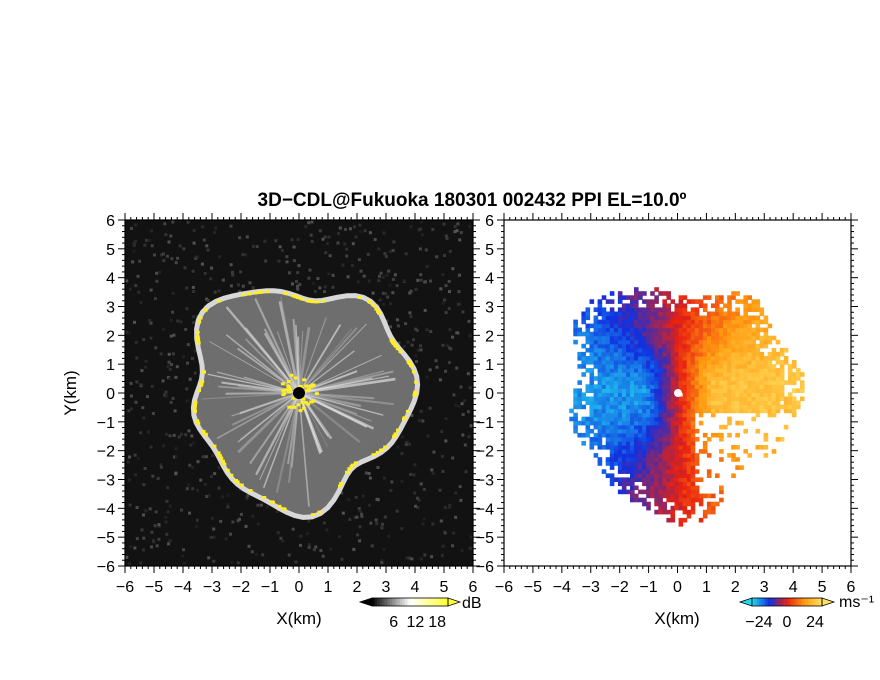 Image resolution: width=880 pixels, height=680 pixels. Describe the element at coordinates (320, 359) in the screenshot. I see `radial-streak` at that location.